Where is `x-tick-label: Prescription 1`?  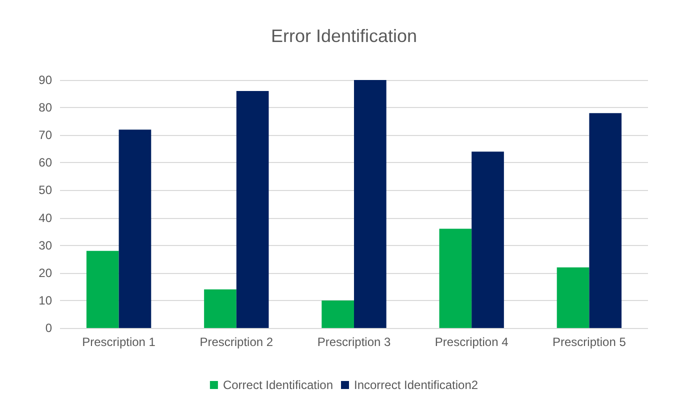 x-tick-label: Prescription 1 is located at coordinates (119, 342).